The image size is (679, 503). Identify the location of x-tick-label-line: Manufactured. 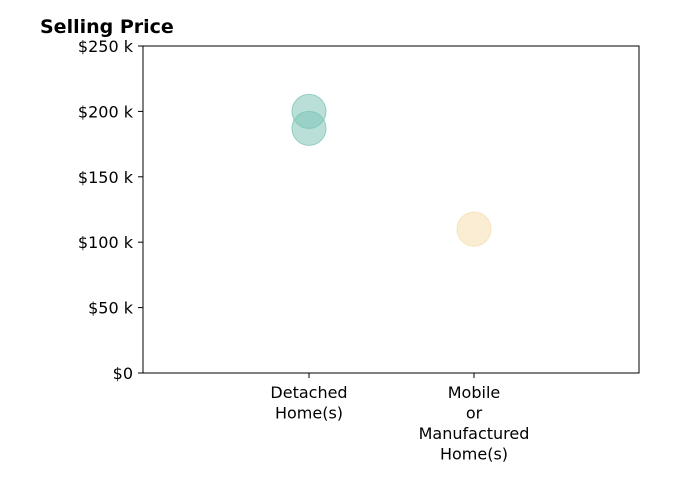
(474, 433).